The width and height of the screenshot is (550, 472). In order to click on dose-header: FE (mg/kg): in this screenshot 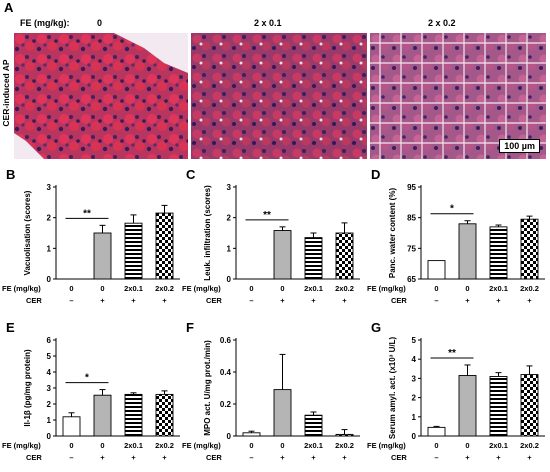, I will do `click(45, 23)`.